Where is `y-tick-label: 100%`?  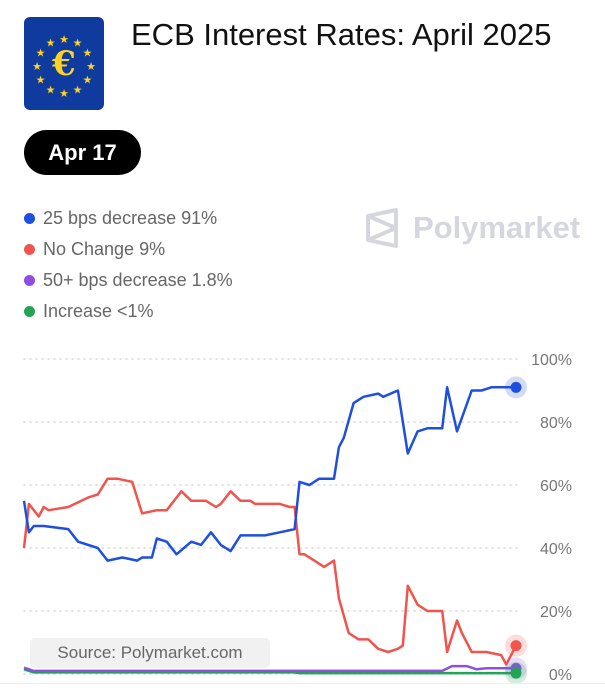 y-tick-label: 100% is located at coordinates (551, 360).